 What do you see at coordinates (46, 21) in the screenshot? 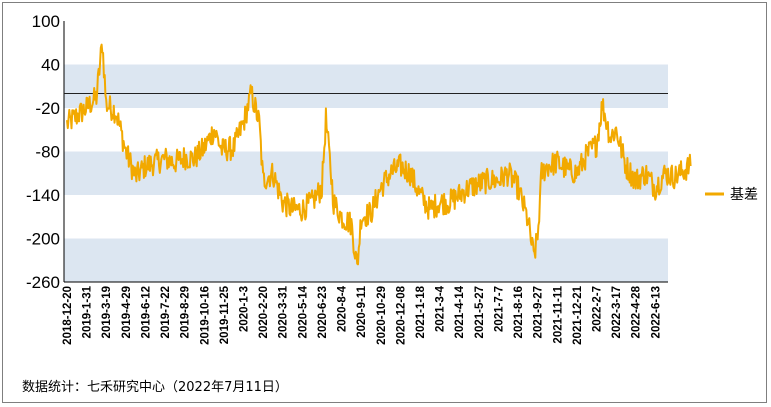
I see `y-tick-label: 100` at bounding box center [46, 21].